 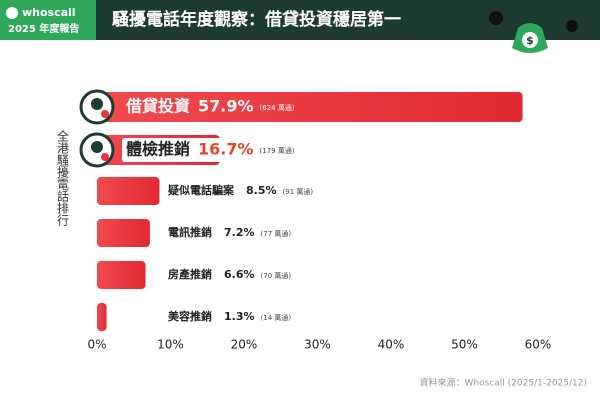 I want to click on source-note: 資料來源：Whoscall (2025/1-2025/12), so click(x=503, y=383).